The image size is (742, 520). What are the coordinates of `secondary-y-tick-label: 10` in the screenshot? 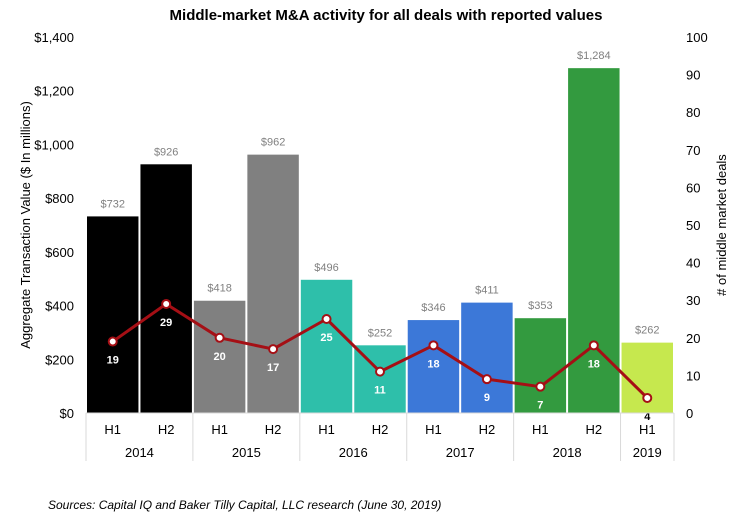 It's located at (693, 375).